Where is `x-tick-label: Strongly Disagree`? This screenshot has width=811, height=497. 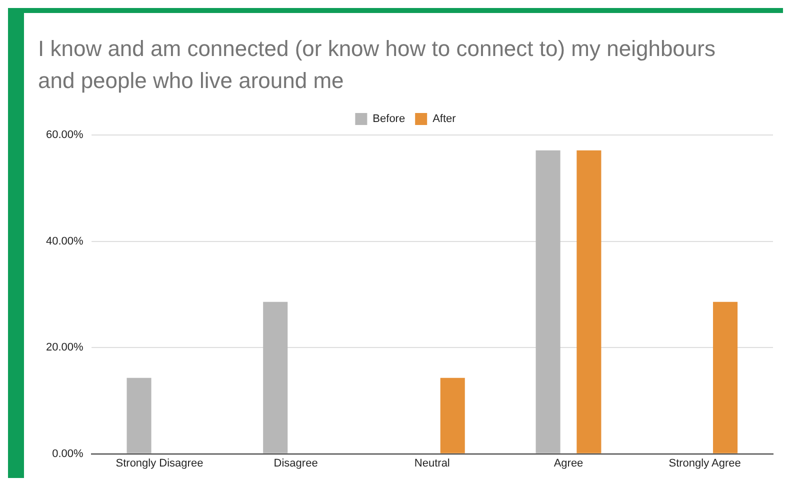
x-tick-label: Strongly Disagree is located at coordinates (160, 463).